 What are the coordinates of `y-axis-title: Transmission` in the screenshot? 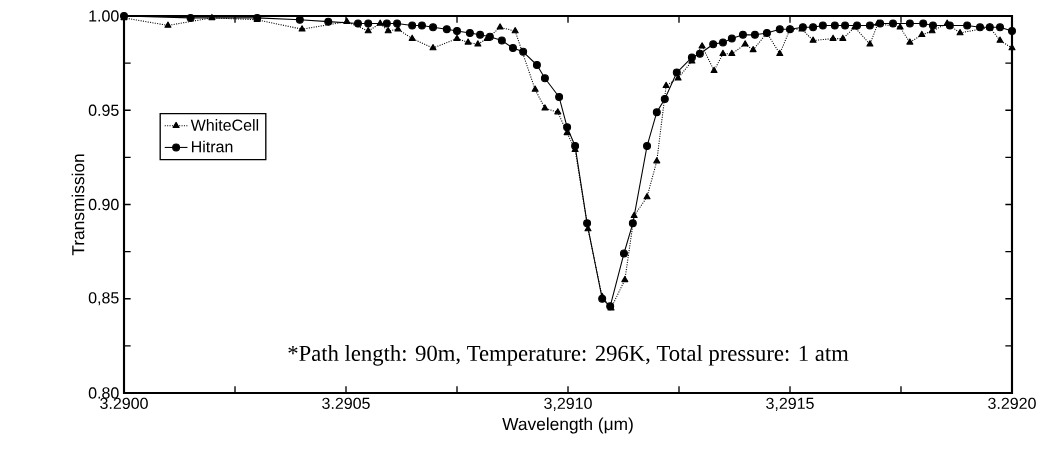 It's located at (78, 205).